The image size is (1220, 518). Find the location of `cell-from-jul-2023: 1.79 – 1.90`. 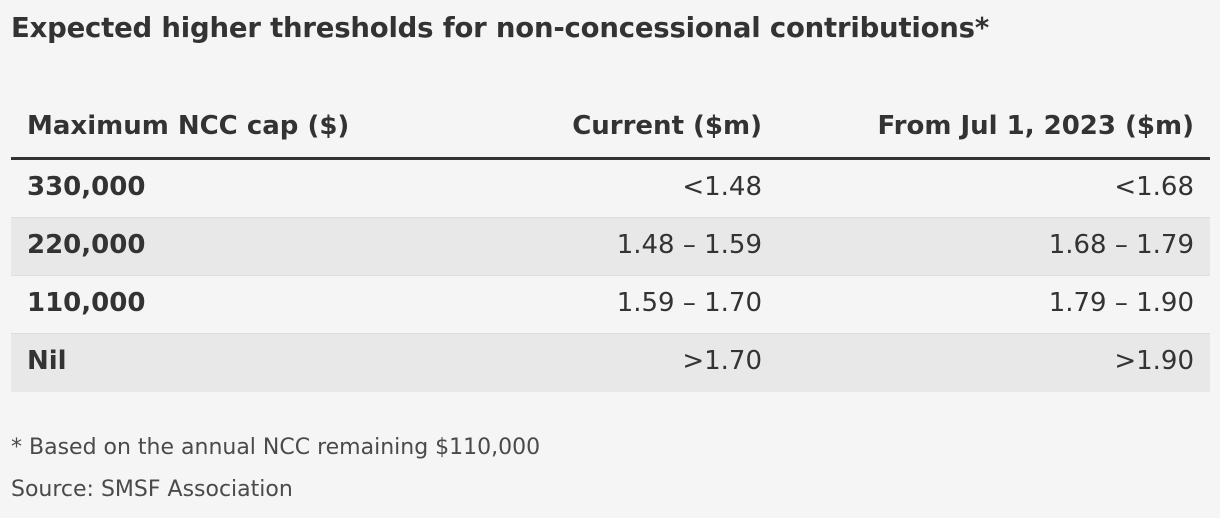

cell-from-jul-2023: 1.79 – 1.90 is located at coordinates (1121, 303).